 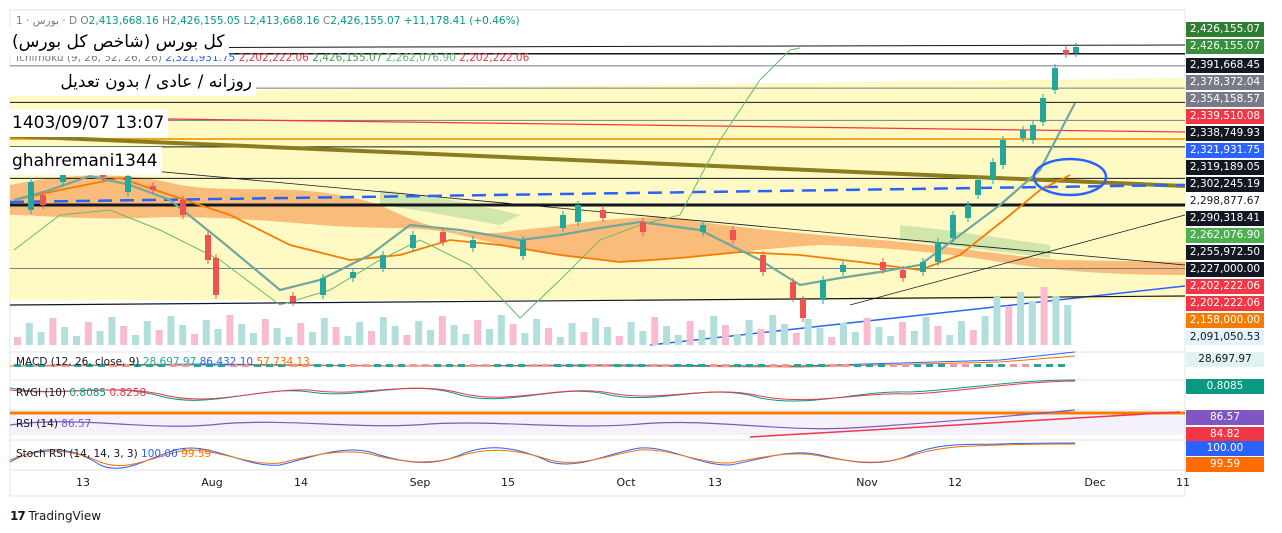 What do you see at coordinates (84, 21) in the screenshot?
I see `open-label: O` at bounding box center [84, 21].